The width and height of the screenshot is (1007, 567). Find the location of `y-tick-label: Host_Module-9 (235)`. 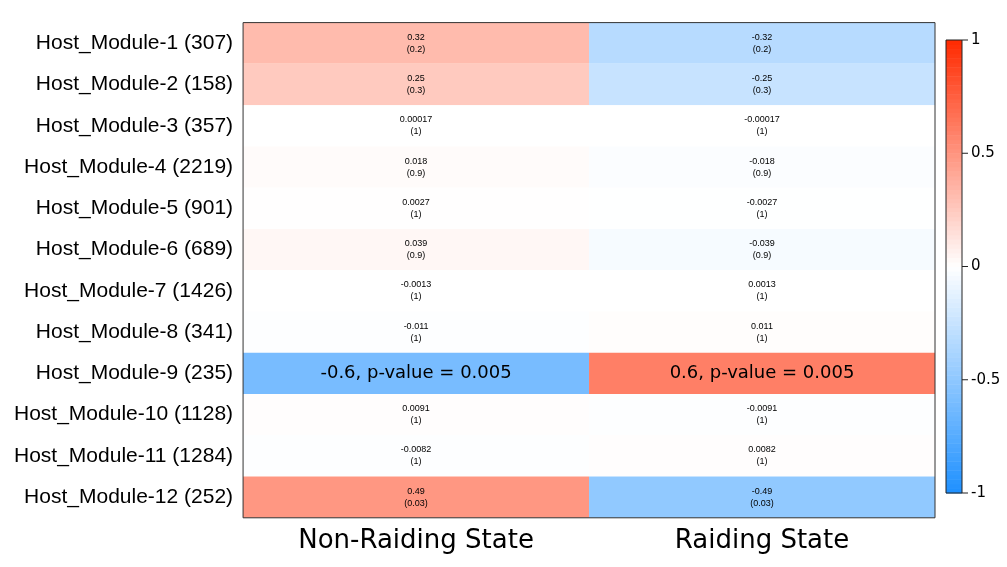

y-tick-label: Host_Module-9 (235) is located at coordinates (134, 372).